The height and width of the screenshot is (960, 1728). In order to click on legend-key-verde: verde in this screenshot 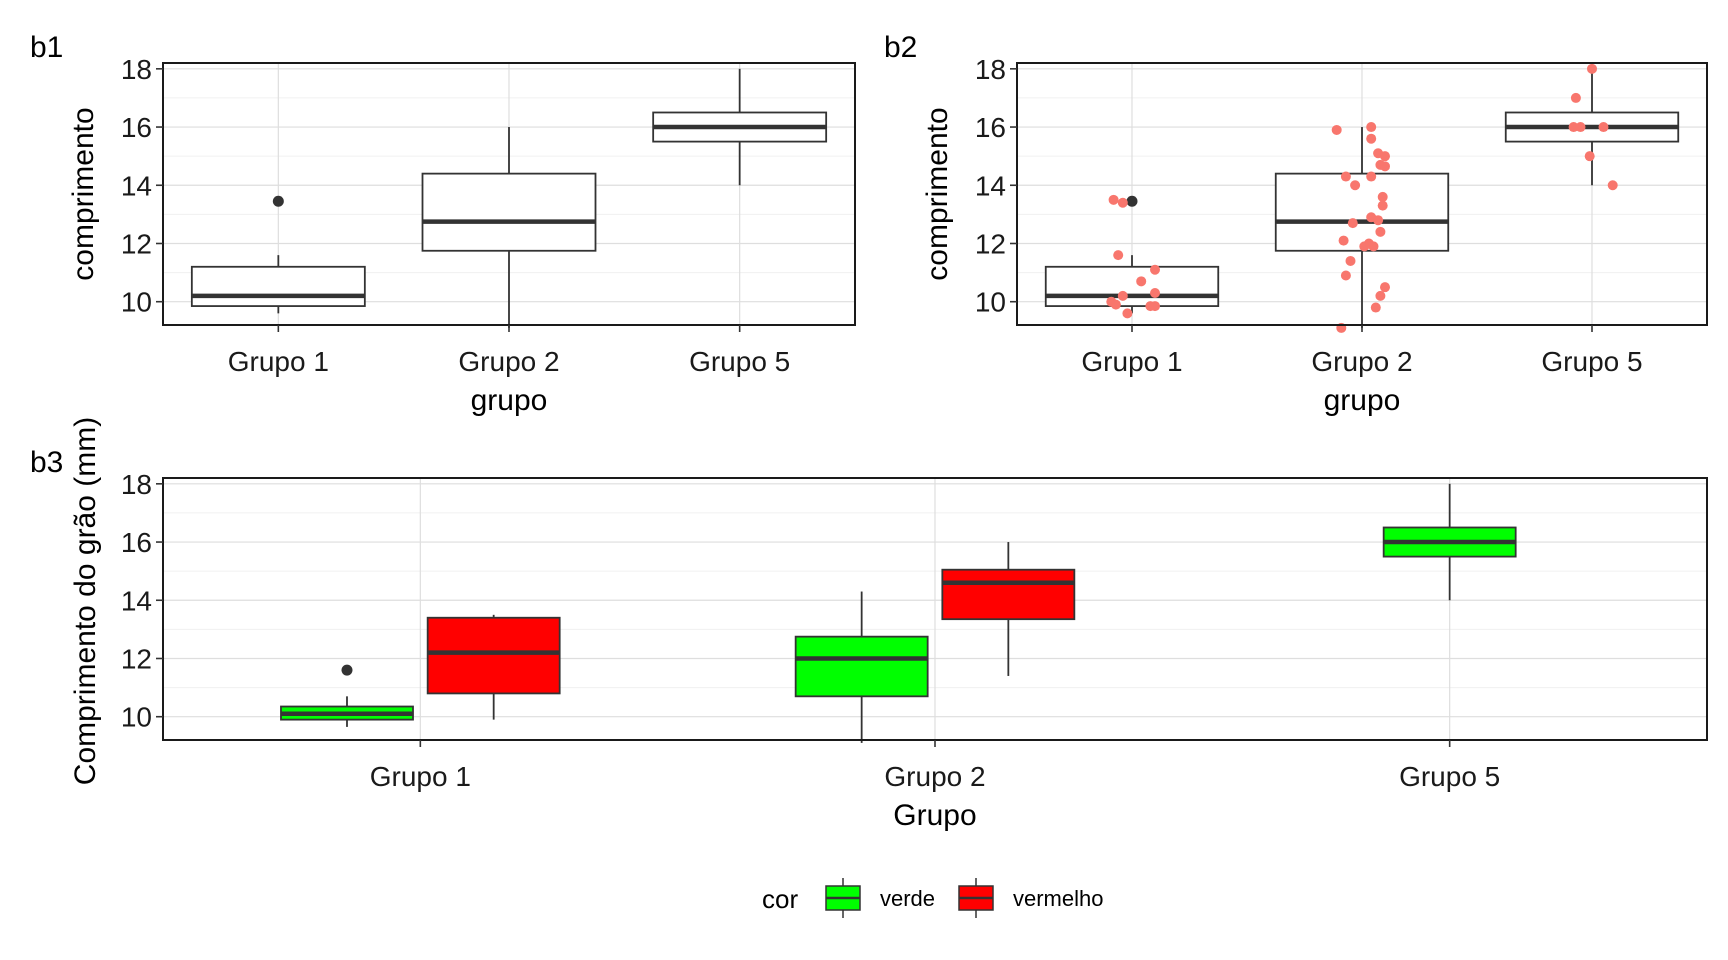, I will do `click(880, 898)`.